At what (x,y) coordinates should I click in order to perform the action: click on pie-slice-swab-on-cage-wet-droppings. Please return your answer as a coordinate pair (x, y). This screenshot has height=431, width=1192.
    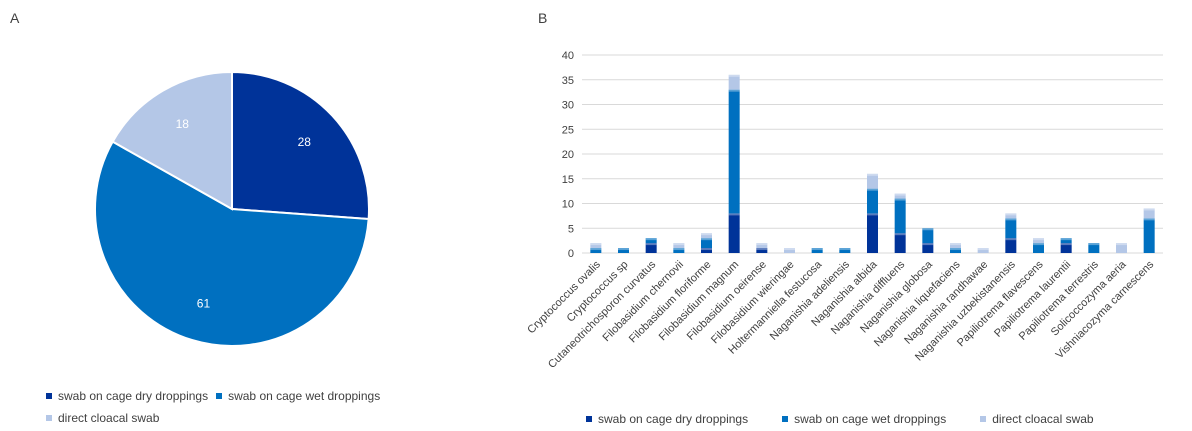
    Looking at the image, I should click on (232, 243).